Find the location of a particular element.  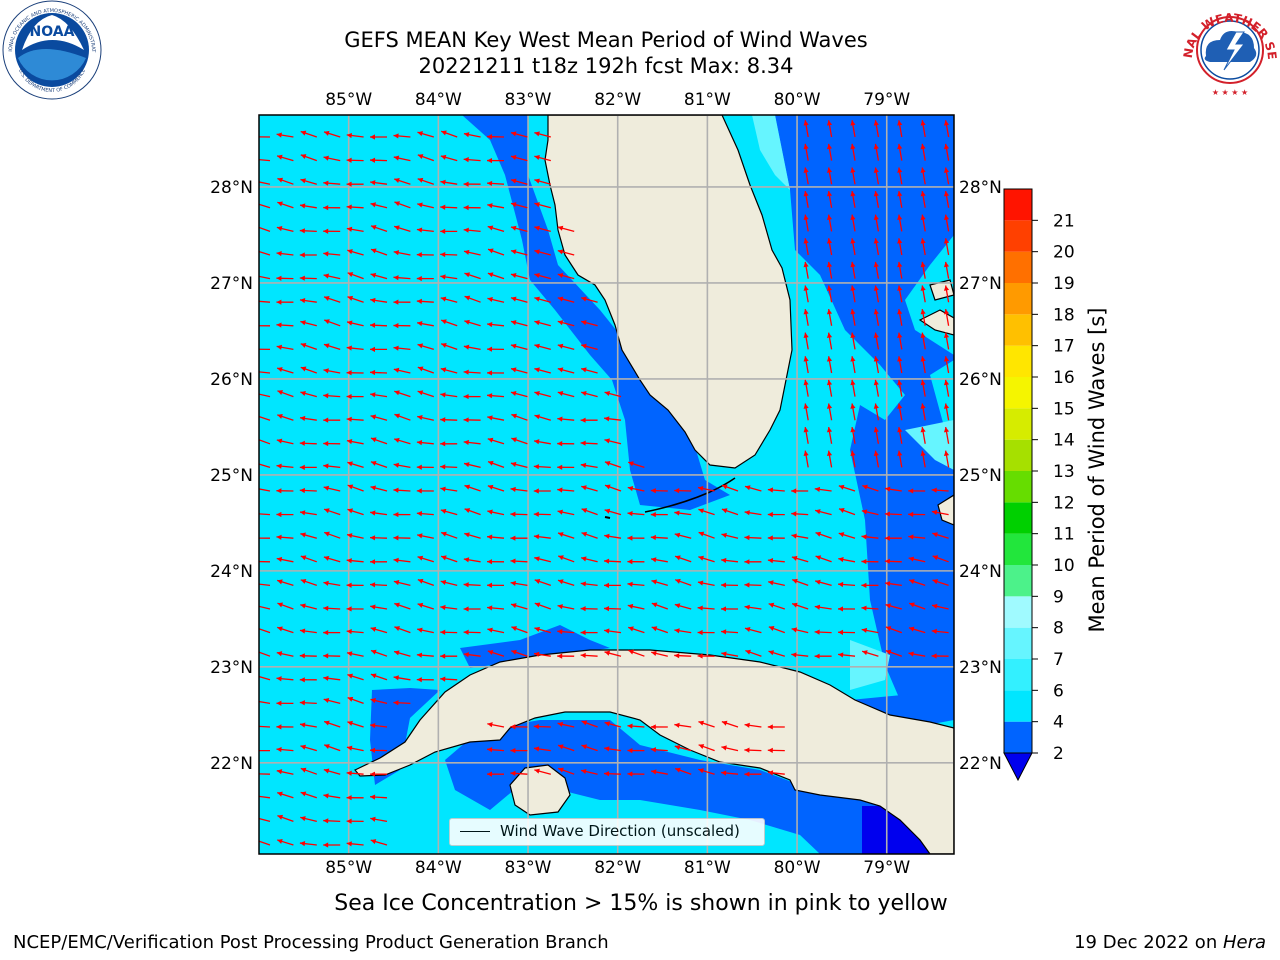

lon-label-bottom: 82°W is located at coordinates (617, 868).